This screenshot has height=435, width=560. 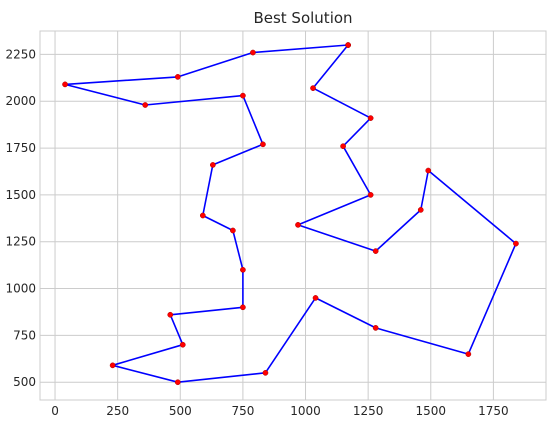 I want to click on x-tick-label: 750, so click(x=242, y=411).